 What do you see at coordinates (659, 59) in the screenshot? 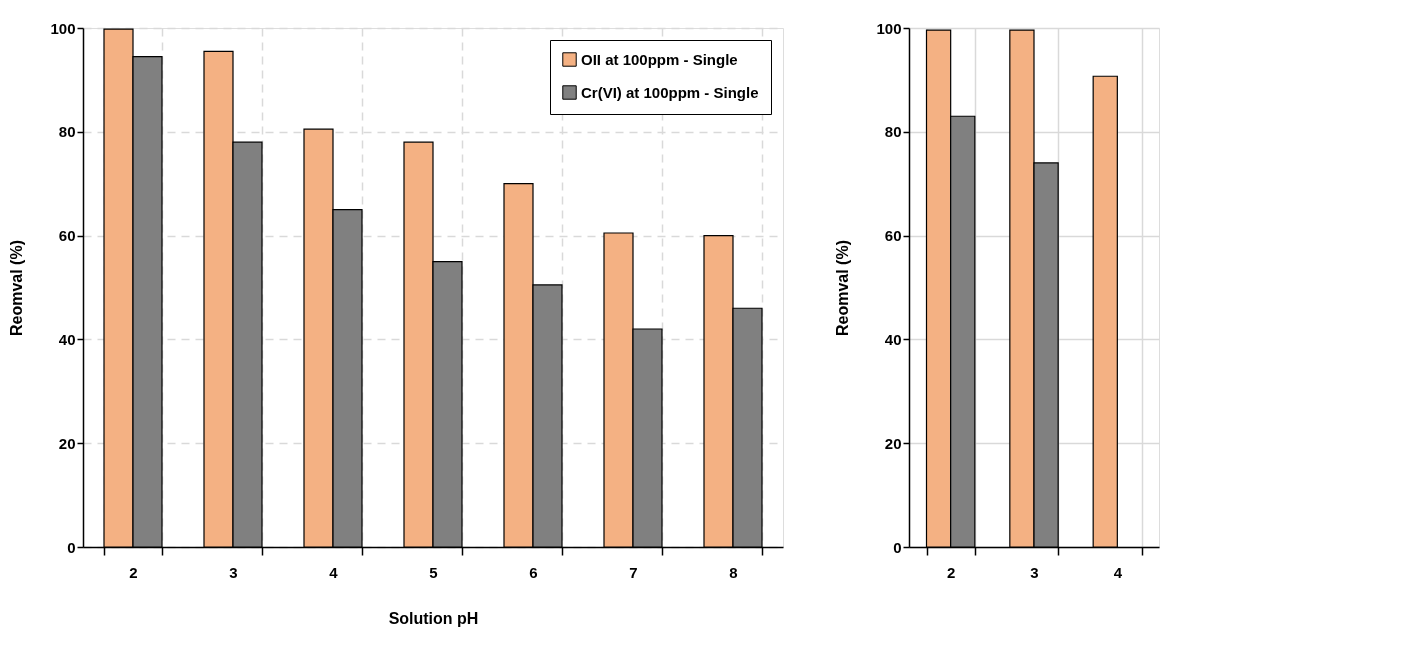
I see `legend-label: OII at 100ppm - Single` at bounding box center [659, 59].